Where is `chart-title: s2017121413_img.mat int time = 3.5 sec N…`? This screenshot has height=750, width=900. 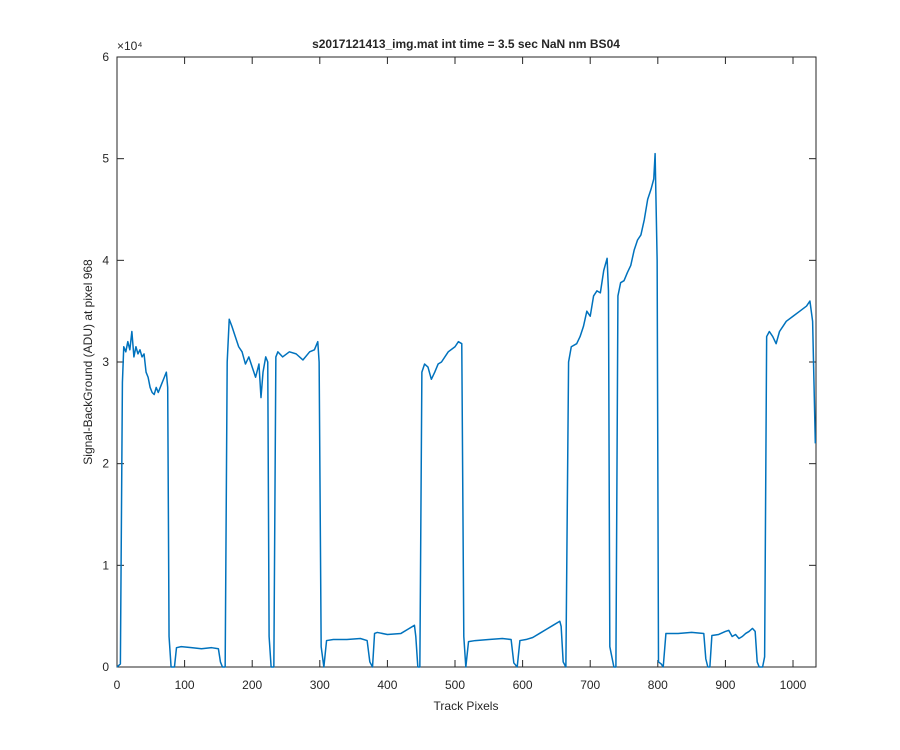
chart-title: s2017121413_img.mat int time = 3.5 sec N… is located at coordinates (466, 44).